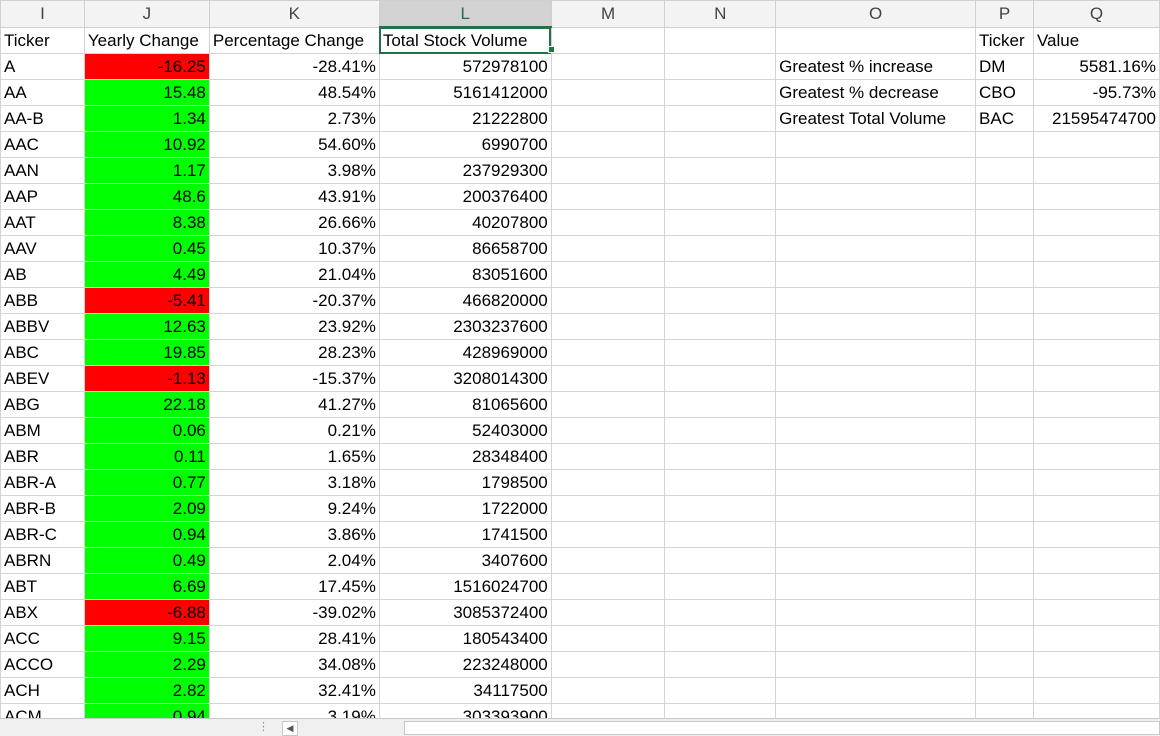 This screenshot has height=736, width=1160. I want to click on column-header-l: L, so click(465, 14).